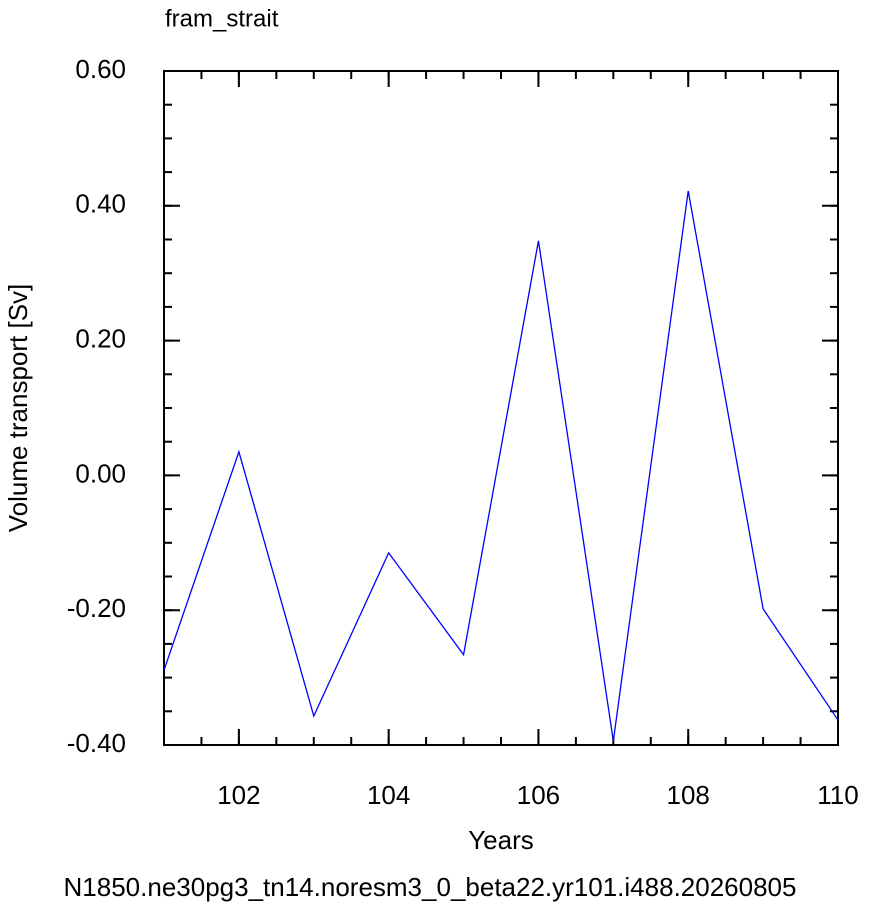 The image size is (878, 911). Describe the element at coordinates (100, 473) in the screenshot. I see `y-tick-label: 0.00` at that location.